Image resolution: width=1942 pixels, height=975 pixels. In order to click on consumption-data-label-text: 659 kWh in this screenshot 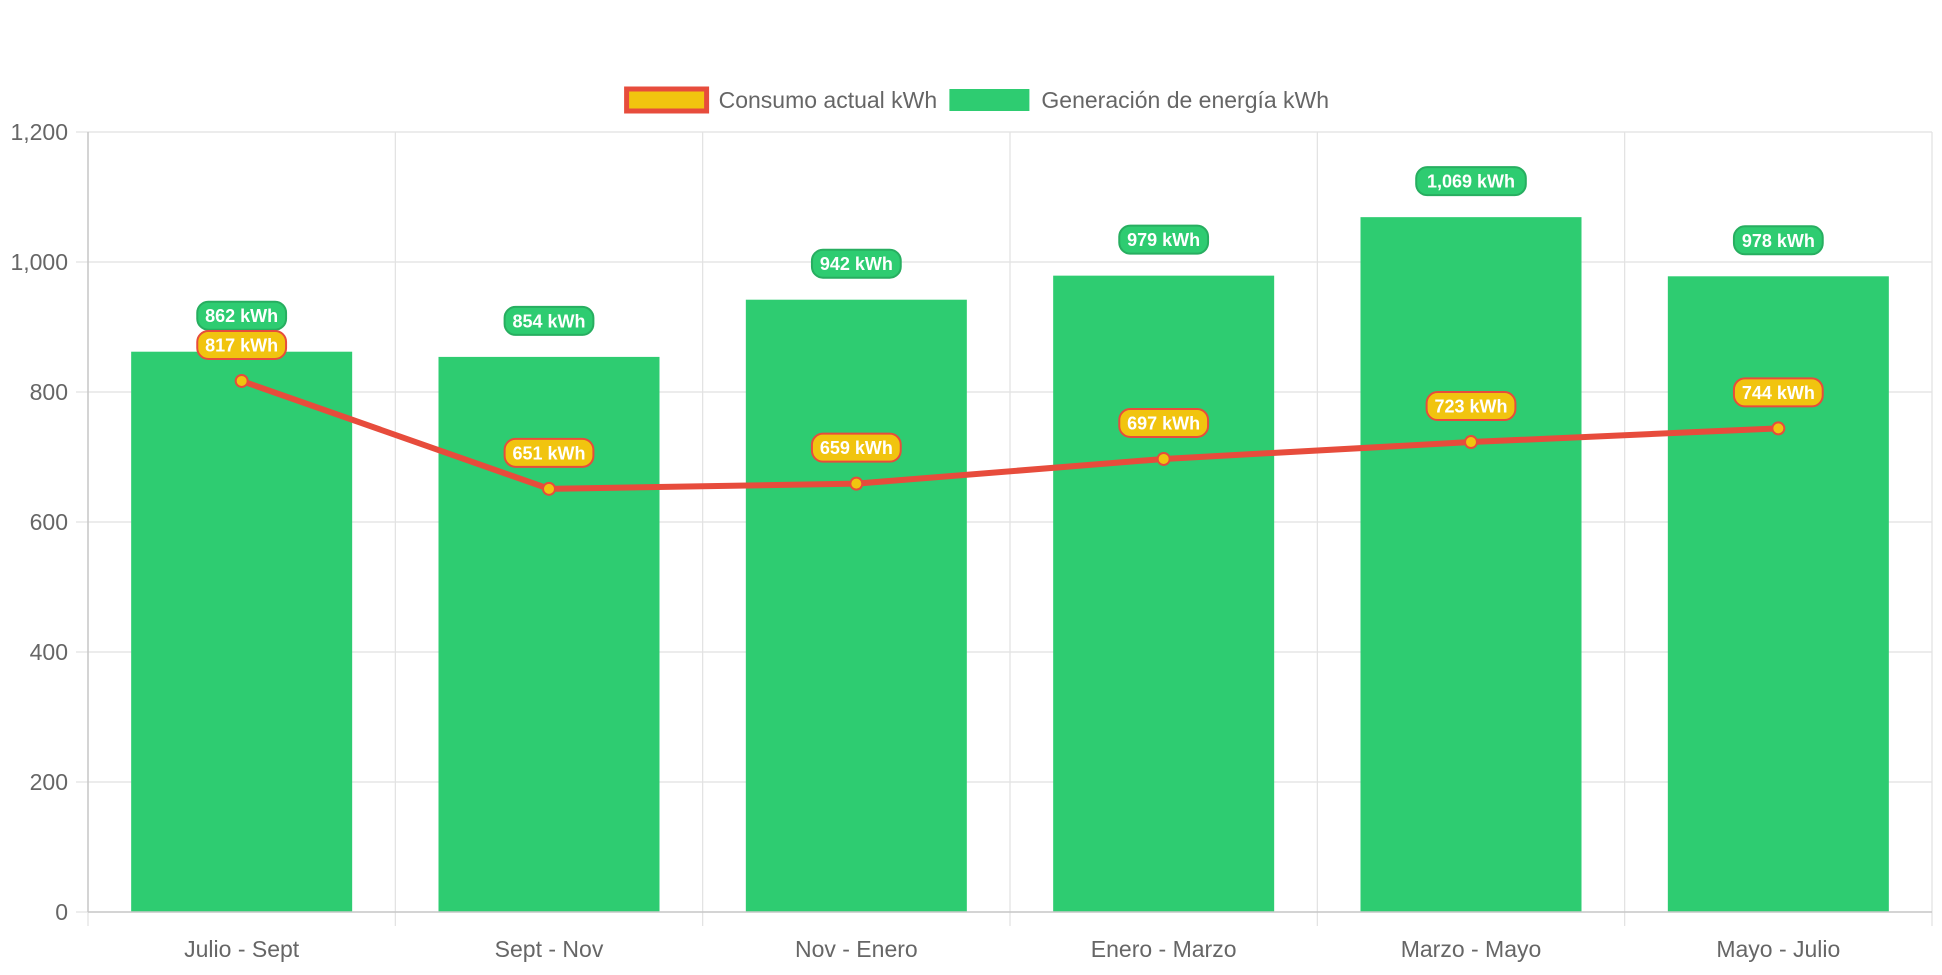, I will do `click(856, 448)`.